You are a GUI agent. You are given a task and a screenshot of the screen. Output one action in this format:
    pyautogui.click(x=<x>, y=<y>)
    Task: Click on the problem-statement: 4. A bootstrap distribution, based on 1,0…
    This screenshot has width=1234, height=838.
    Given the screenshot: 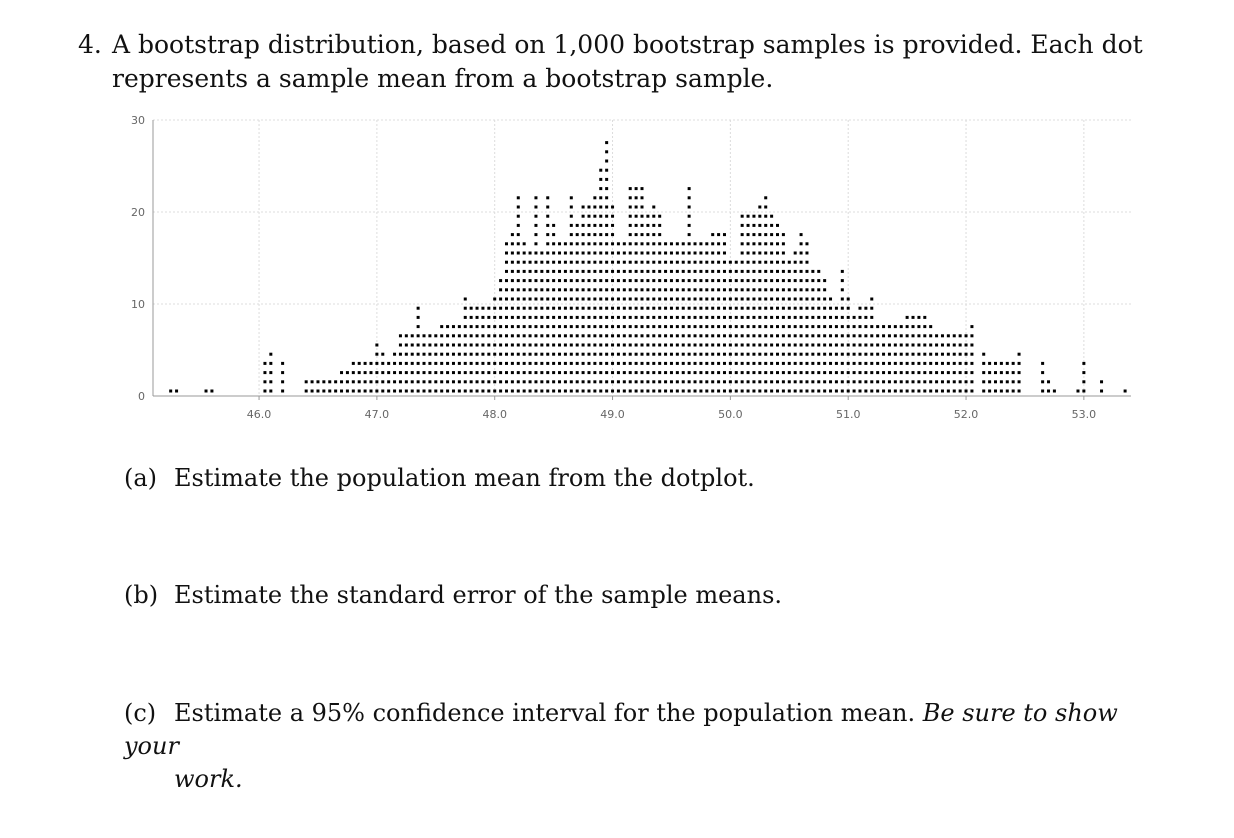 What is the action you would take?
    pyautogui.click(x=618, y=62)
    